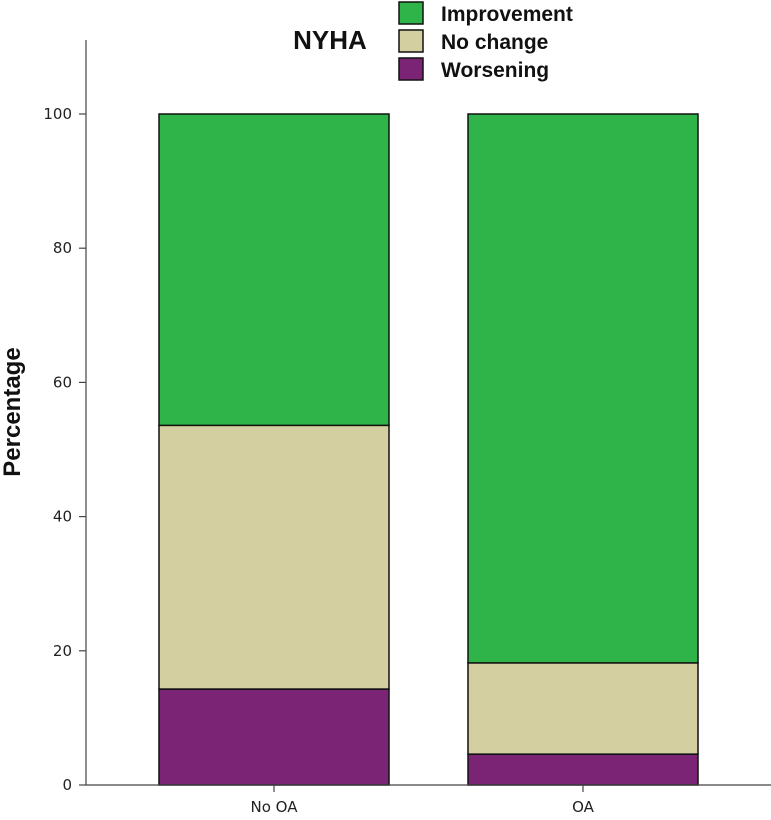  What do you see at coordinates (494, 42) in the screenshot?
I see `legend-label-no-change: No change` at bounding box center [494, 42].